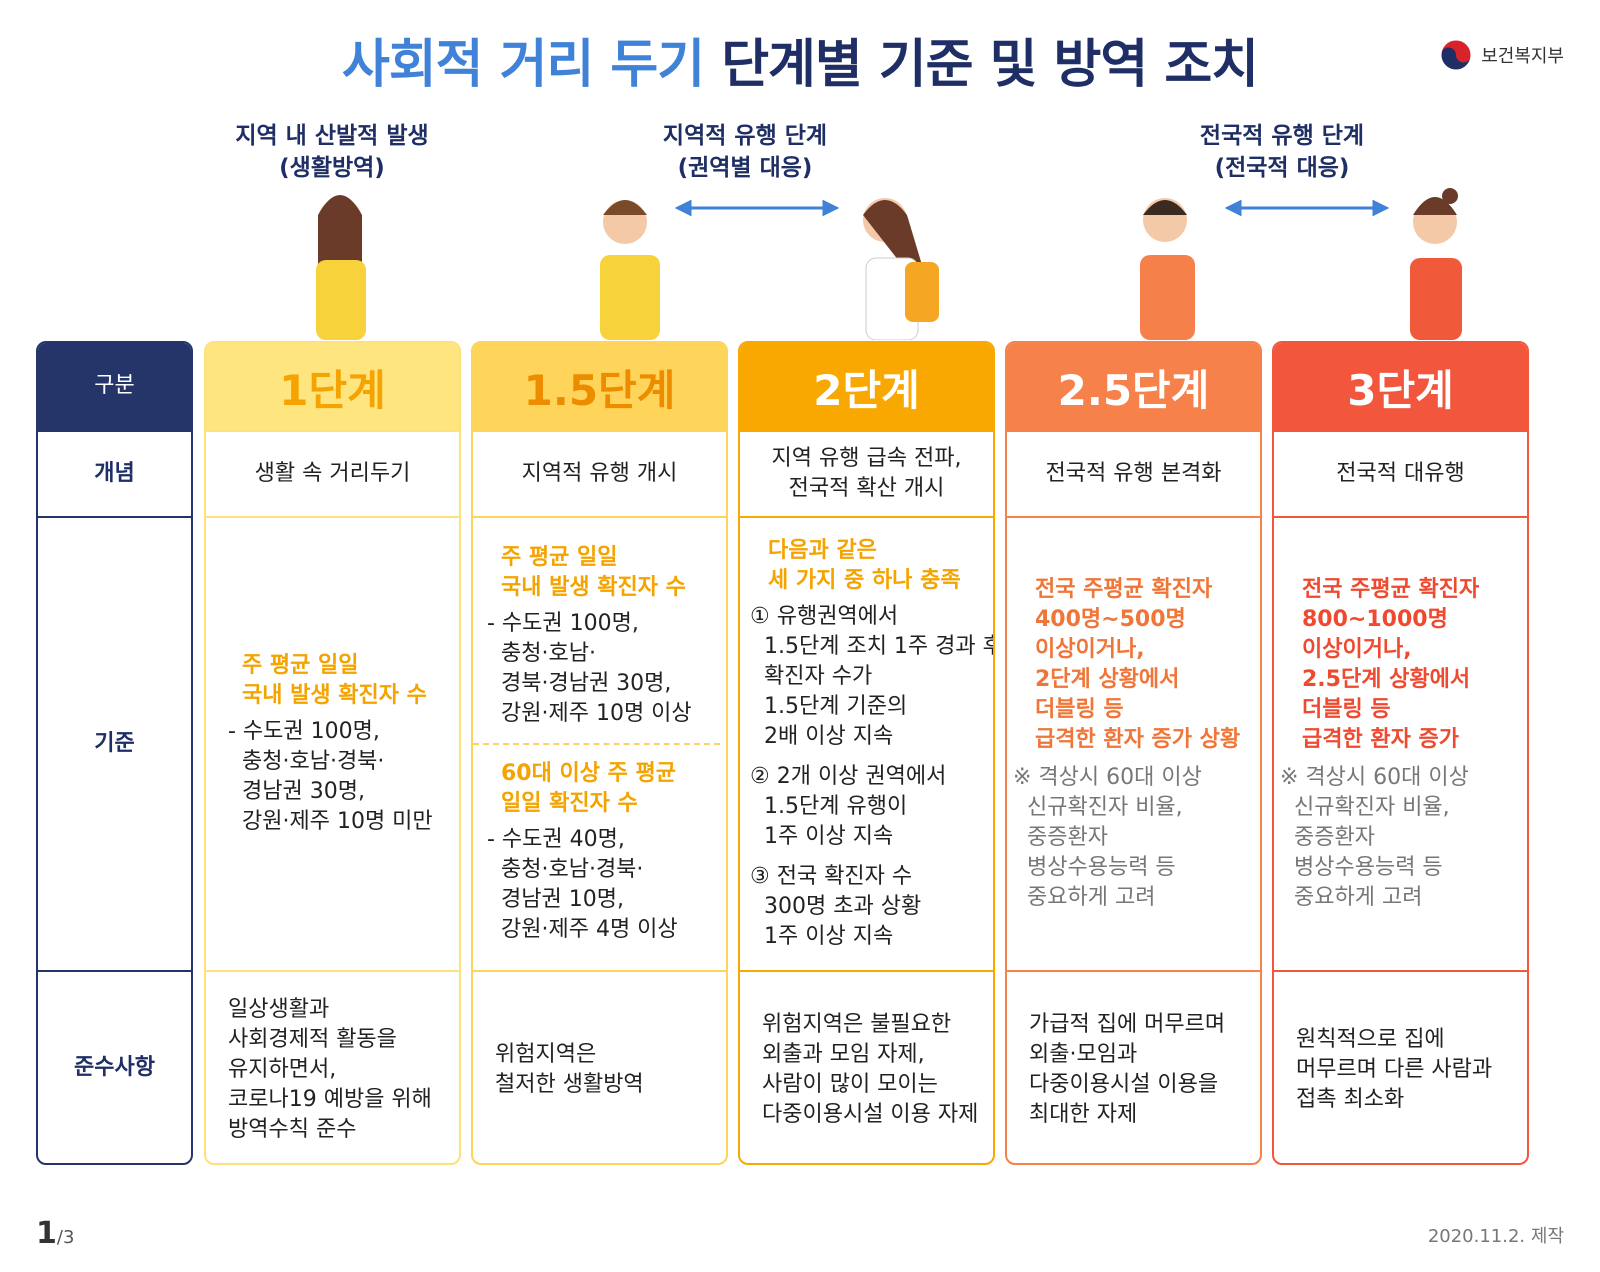 This screenshot has height=1272, width=1600. Describe the element at coordinates (836, 706) in the screenshot. I see `text-line: 1.5단계 기준의` at that location.